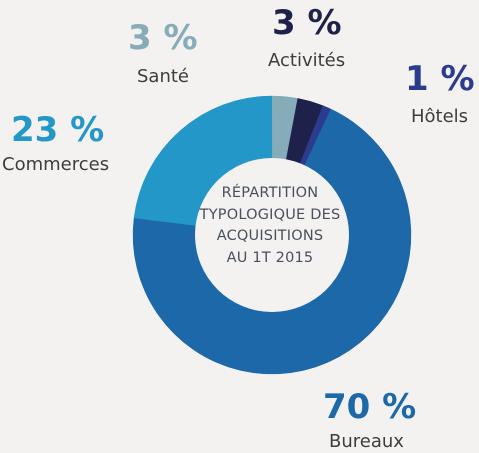 The image size is (479, 453). What do you see at coordinates (440, 116) in the screenshot?
I see `hotels-name-label: Hôtels` at bounding box center [440, 116].